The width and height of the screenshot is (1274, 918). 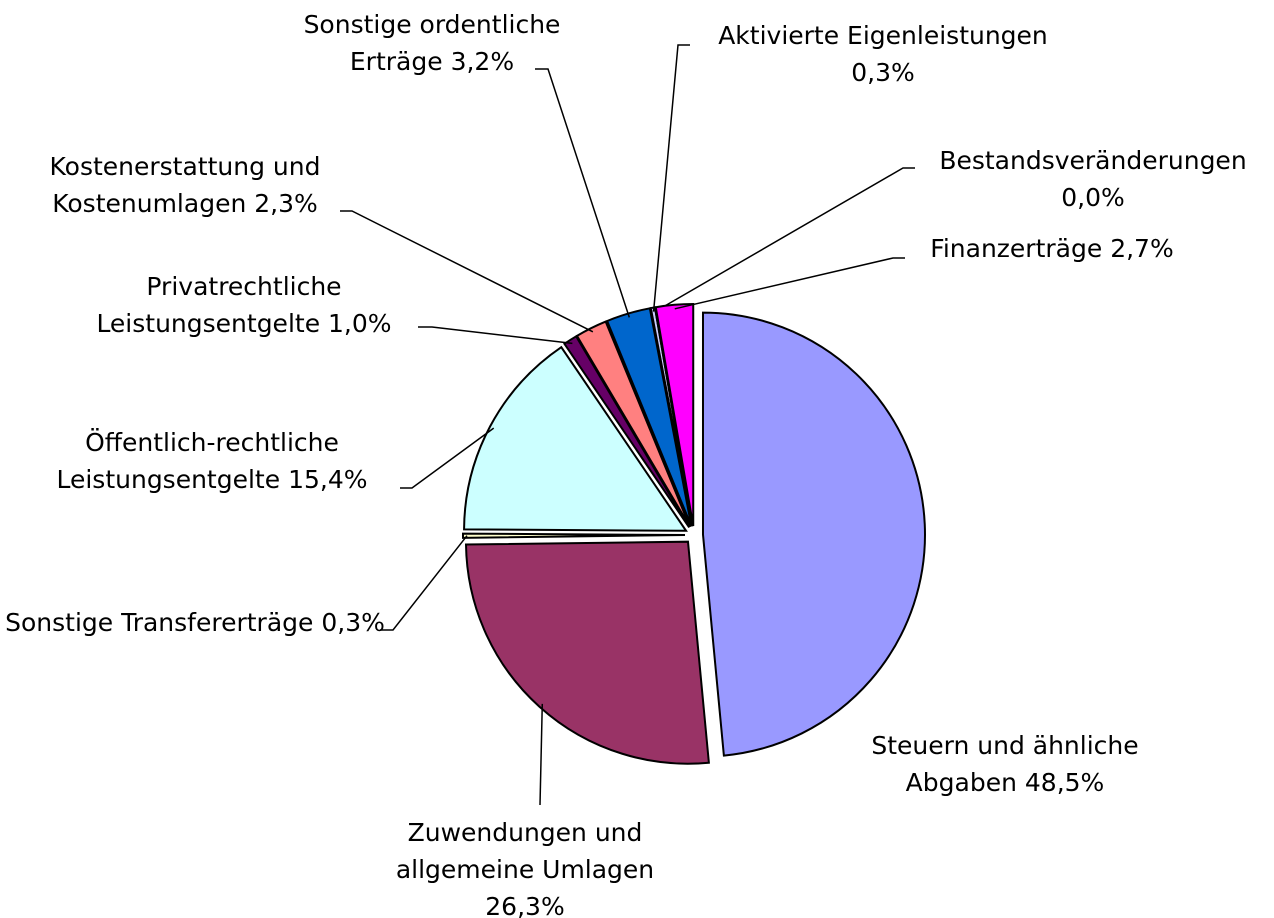 I want to click on slice-label: Sonstige ordentliche Erträge 3,2%, so click(x=432, y=43).